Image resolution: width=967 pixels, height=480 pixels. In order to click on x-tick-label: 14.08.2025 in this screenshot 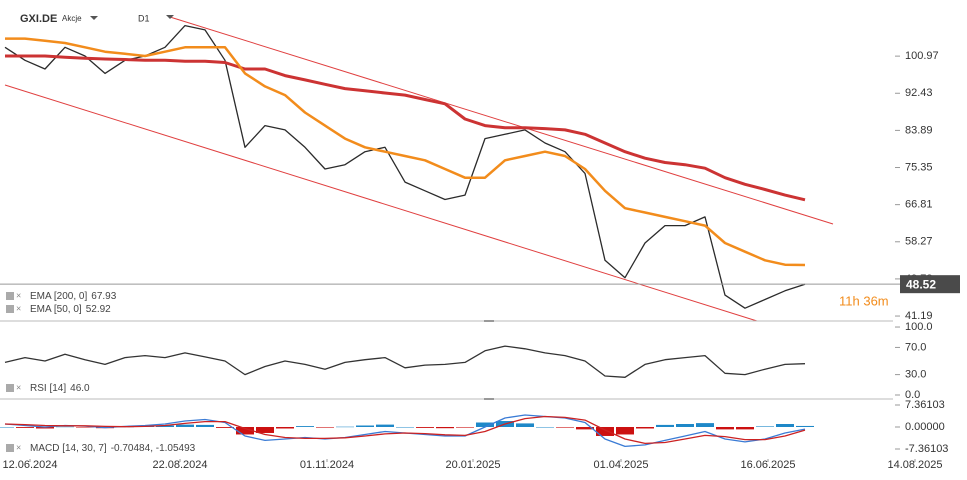, I will do `click(914, 465)`.